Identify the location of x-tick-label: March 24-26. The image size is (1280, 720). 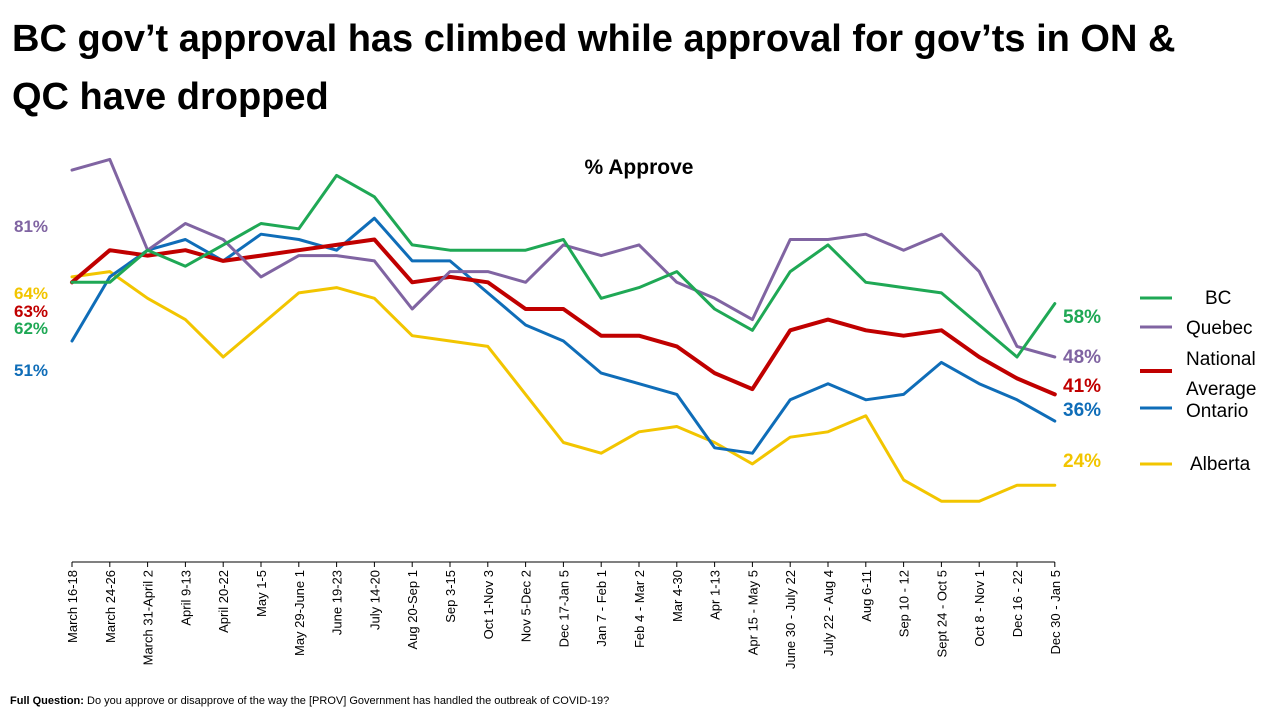
(110, 606).